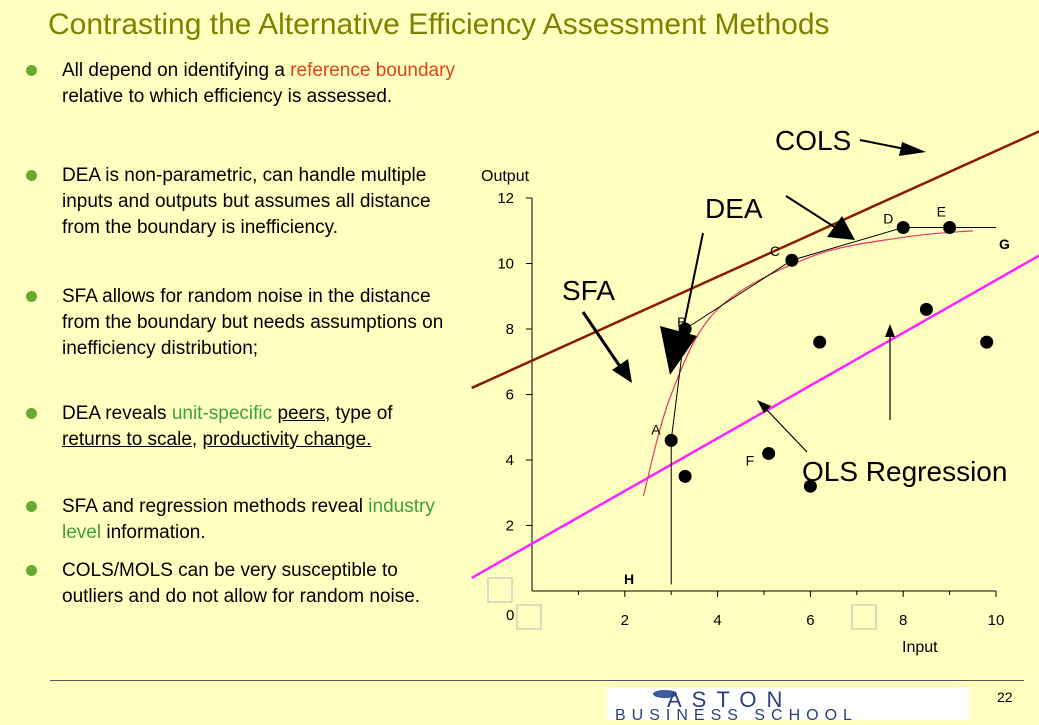 The width and height of the screenshot is (1039, 725). What do you see at coordinates (750, 460) in the screenshot?
I see `point-label: F` at bounding box center [750, 460].